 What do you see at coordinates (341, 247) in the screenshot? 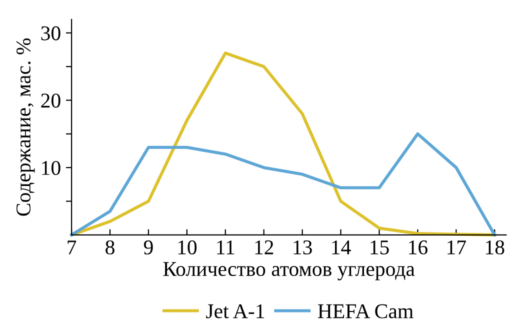
I see `x-tick-label: 14` at bounding box center [341, 247].